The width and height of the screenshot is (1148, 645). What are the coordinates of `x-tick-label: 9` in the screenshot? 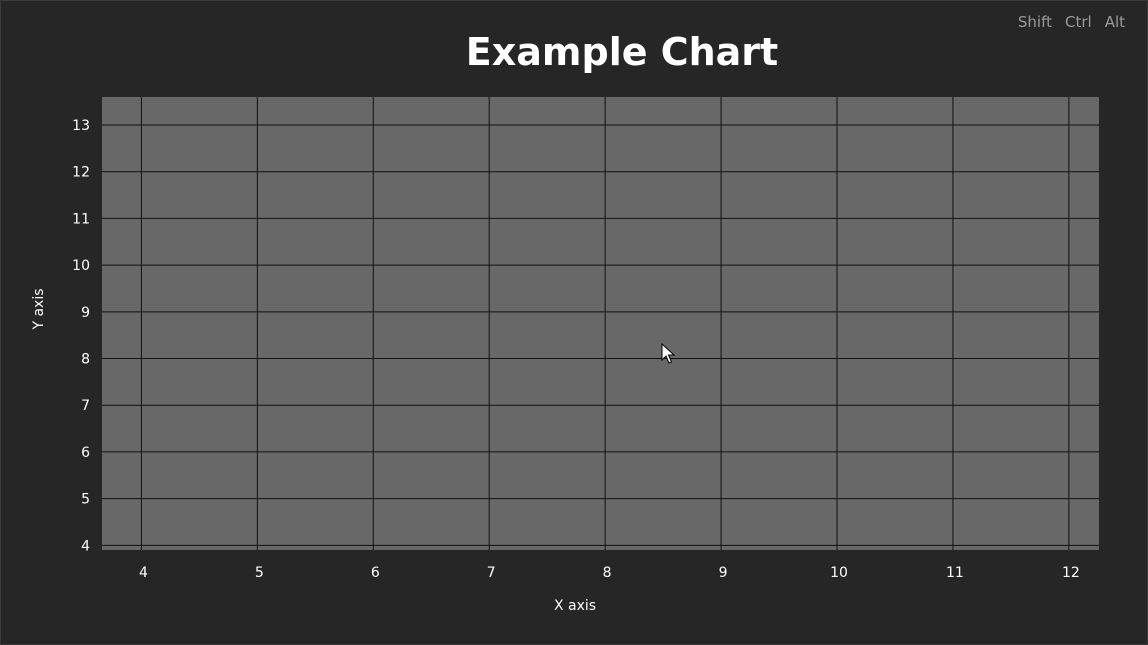 It's located at (723, 573).